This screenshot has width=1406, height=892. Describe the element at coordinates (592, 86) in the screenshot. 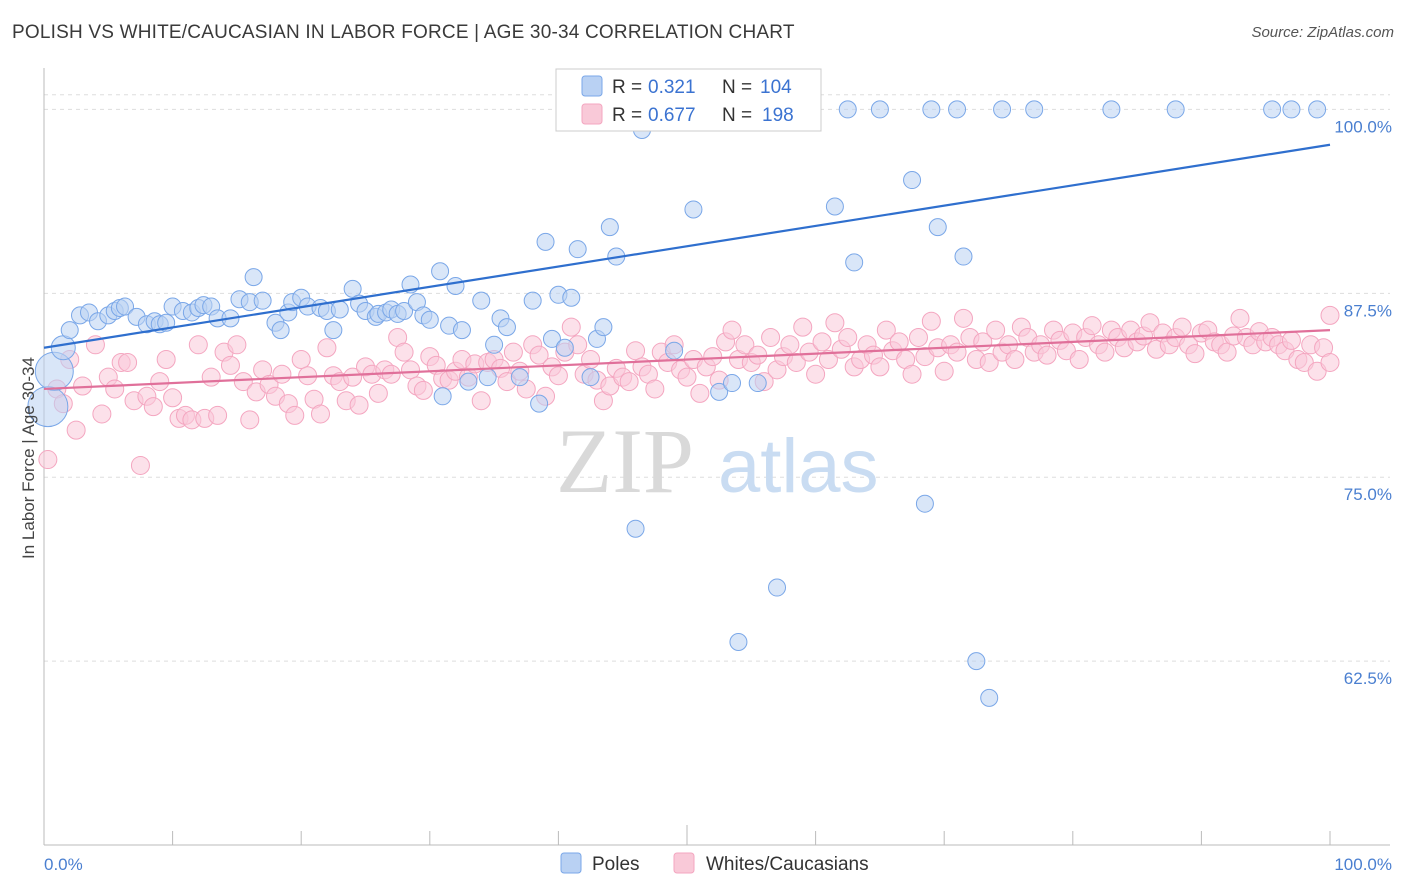

I see `legend-poles-swatch` at that location.